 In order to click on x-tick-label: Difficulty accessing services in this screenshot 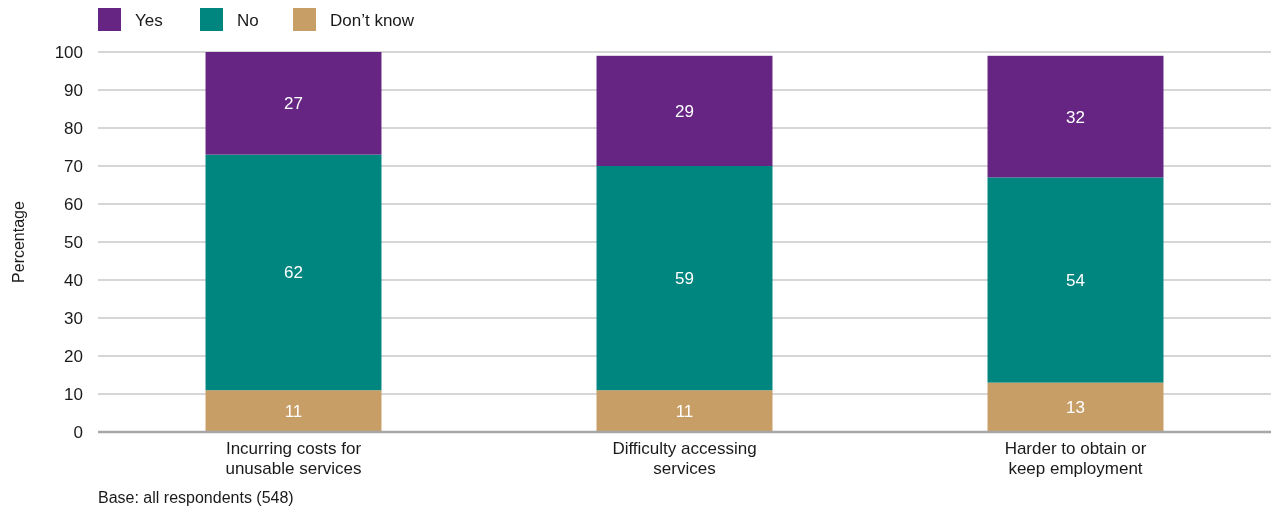, I will do `click(684, 458)`.